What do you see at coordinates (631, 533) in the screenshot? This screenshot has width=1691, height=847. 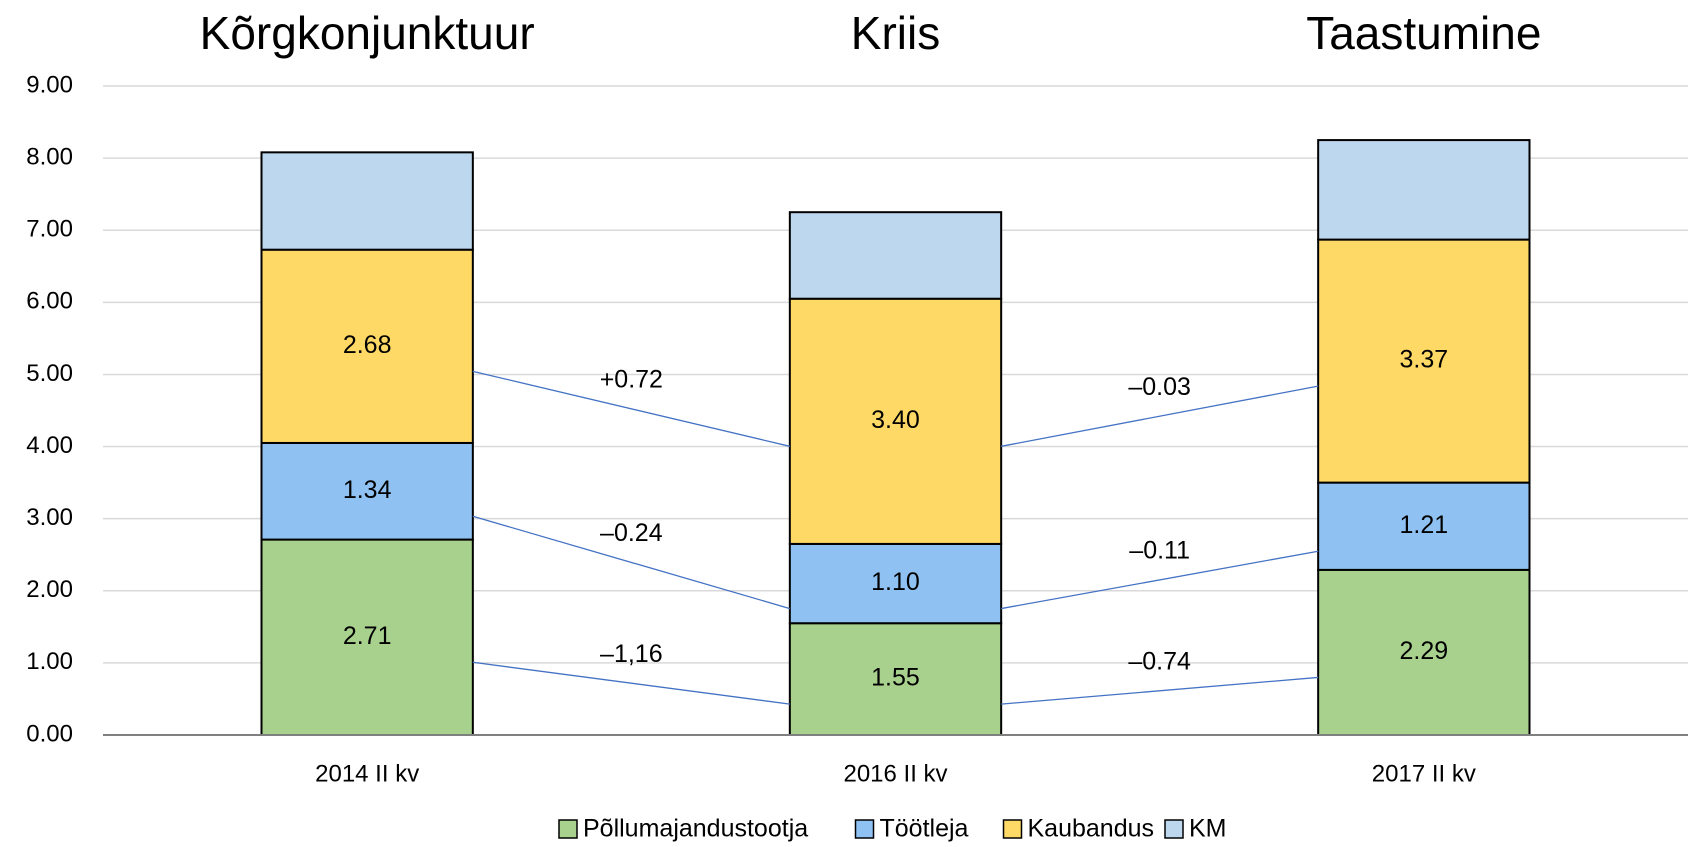 I see `change-label: –0.24` at bounding box center [631, 533].